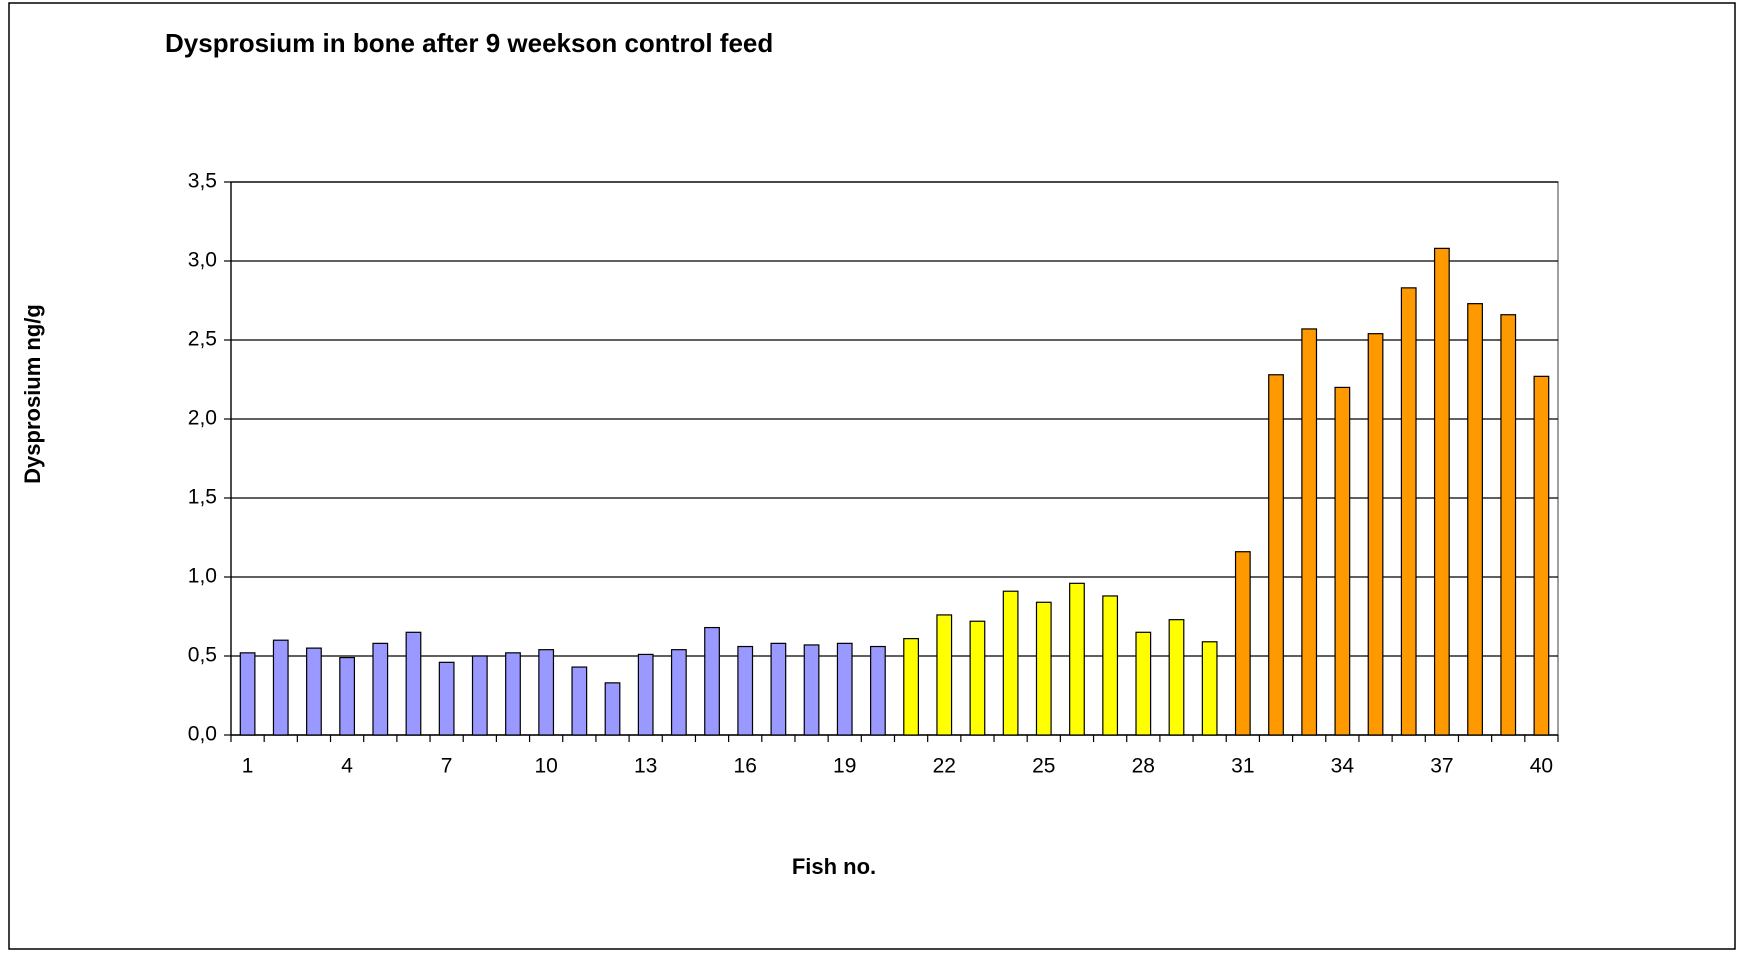 The height and width of the screenshot is (953, 1741). I want to click on x-axis-title: Fish no., so click(834, 866).